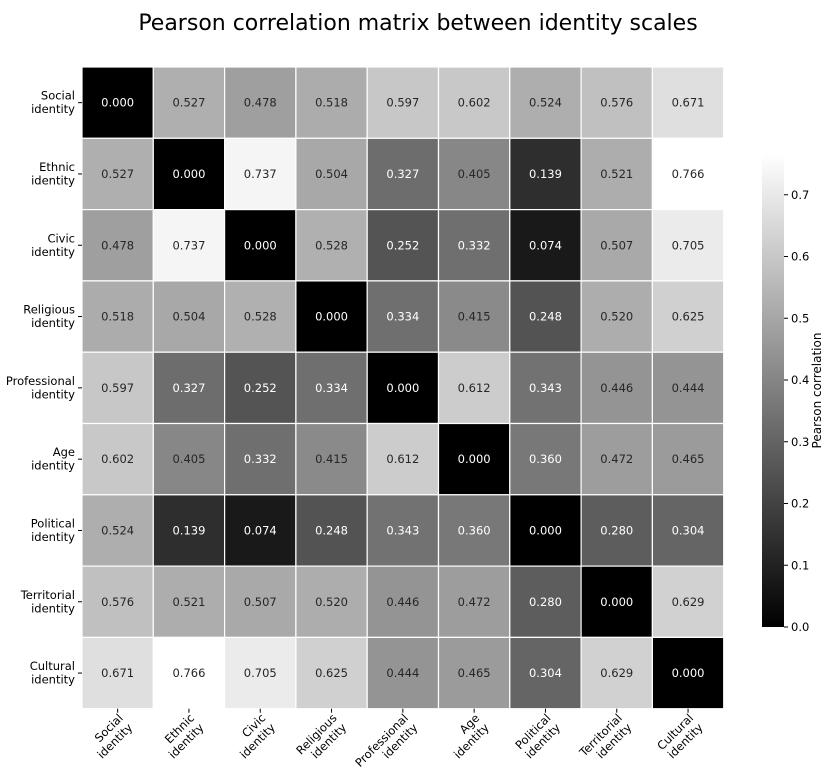 The height and width of the screenshot is (769, 828). I want to click on row-tick-label: Professional identity, so click(40, 388).